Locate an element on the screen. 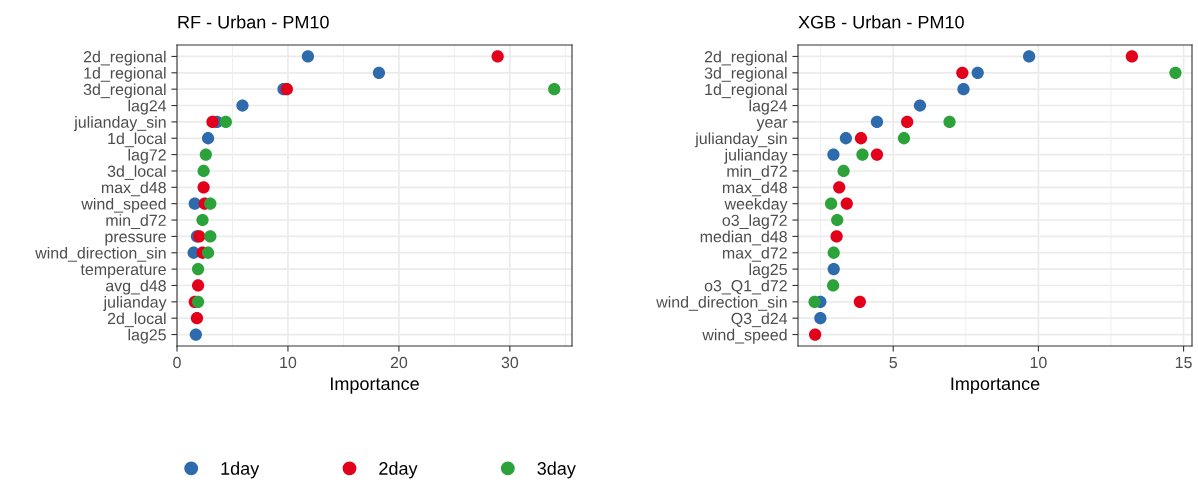  chart-title: RF - Urban - PM10 is located at coordinates (253, 22).